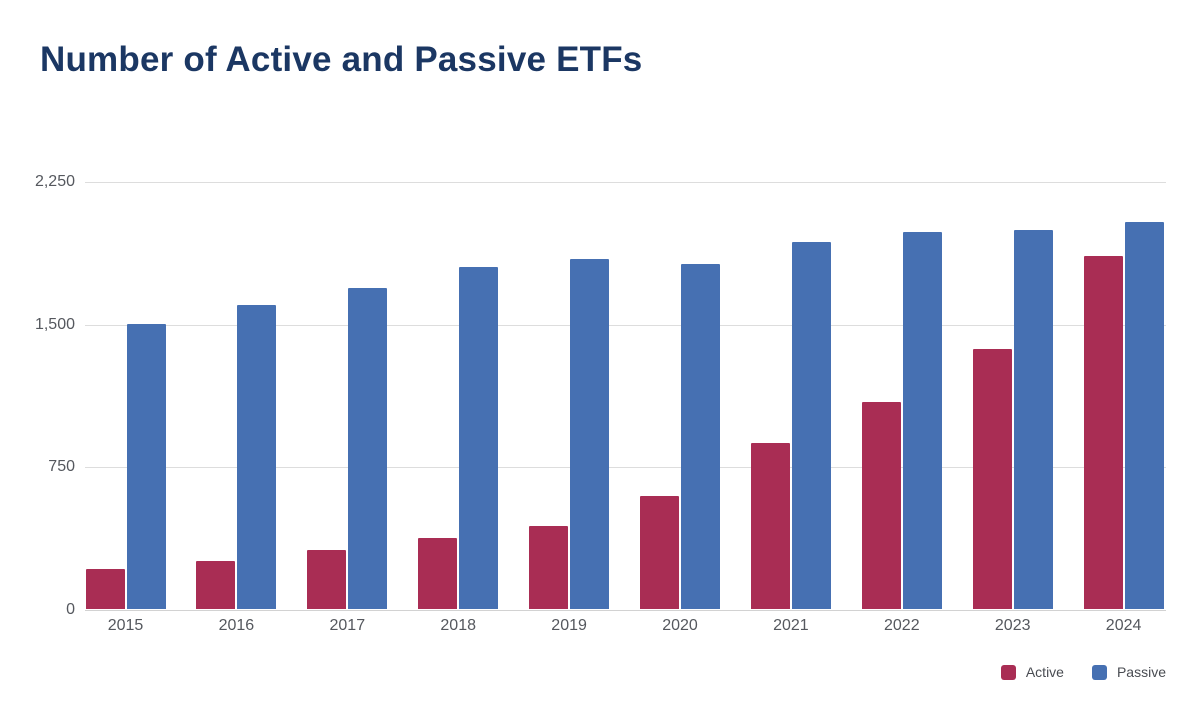 Image resolution: width=1202 pixels, height=705 pixels. Describe the element at coordinates (569, 625) in the screenshot. I see `x-tick-label-2019: 2019` at that location.